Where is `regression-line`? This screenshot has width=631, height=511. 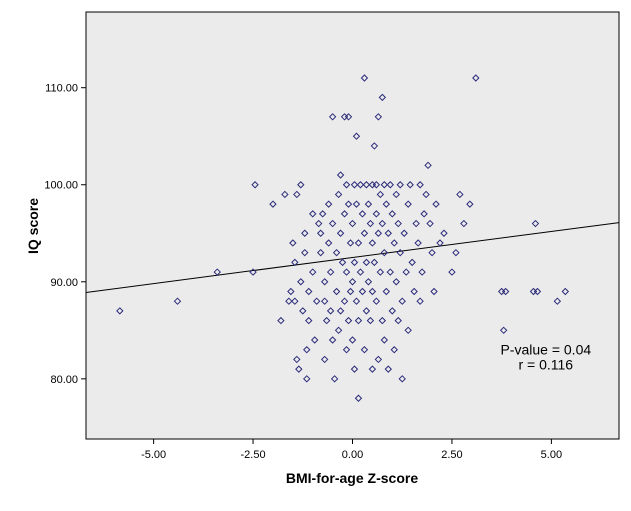 regression-line is located at coordinates (352, 257).